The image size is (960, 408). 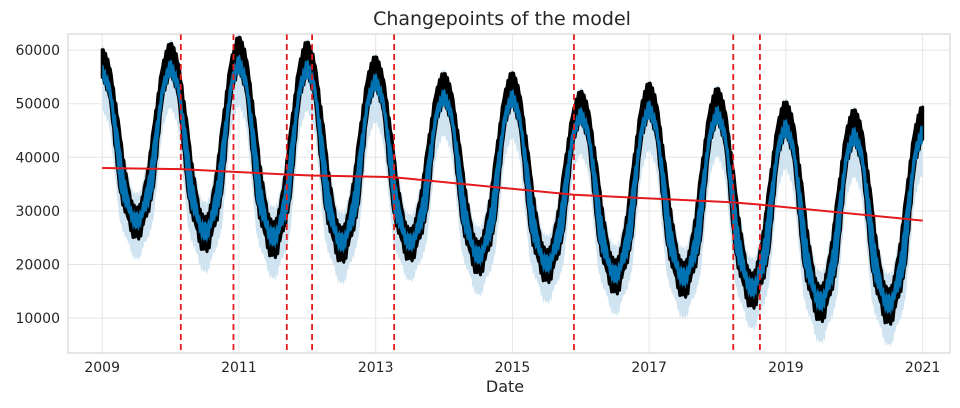 What do you see at coordinates (376, 368) in the screenshot?
I see `x-tick-label: 2013` at bounding box center [376, 368].